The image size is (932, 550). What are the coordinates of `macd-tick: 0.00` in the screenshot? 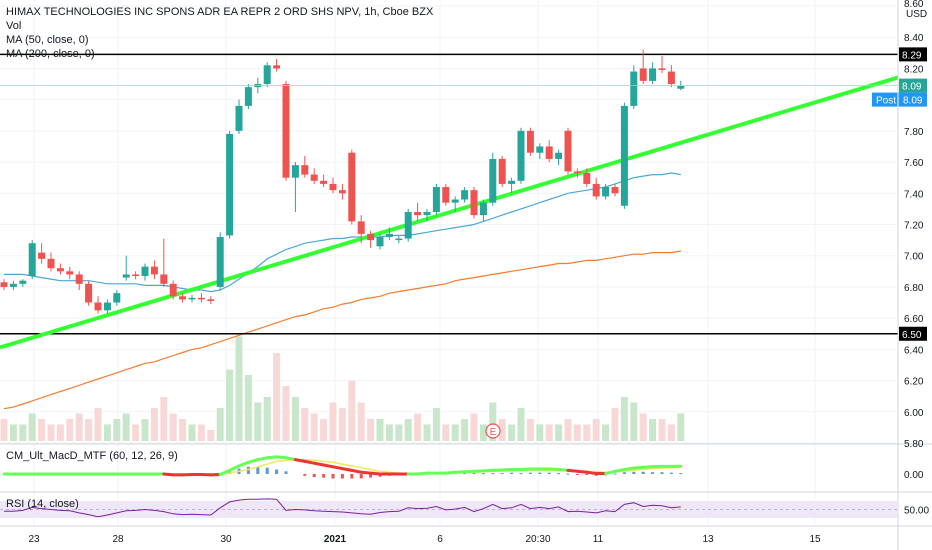 It's located at (914, 475).